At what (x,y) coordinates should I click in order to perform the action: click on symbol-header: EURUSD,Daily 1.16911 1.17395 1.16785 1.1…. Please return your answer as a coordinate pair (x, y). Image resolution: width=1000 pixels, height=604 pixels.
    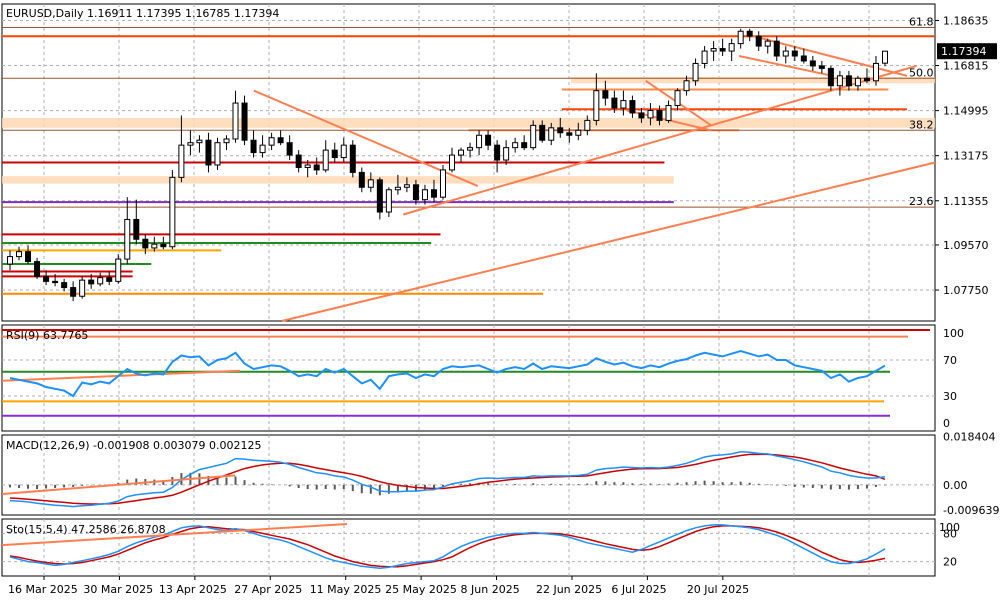
    Looking at the image, I should click on (142, 13).